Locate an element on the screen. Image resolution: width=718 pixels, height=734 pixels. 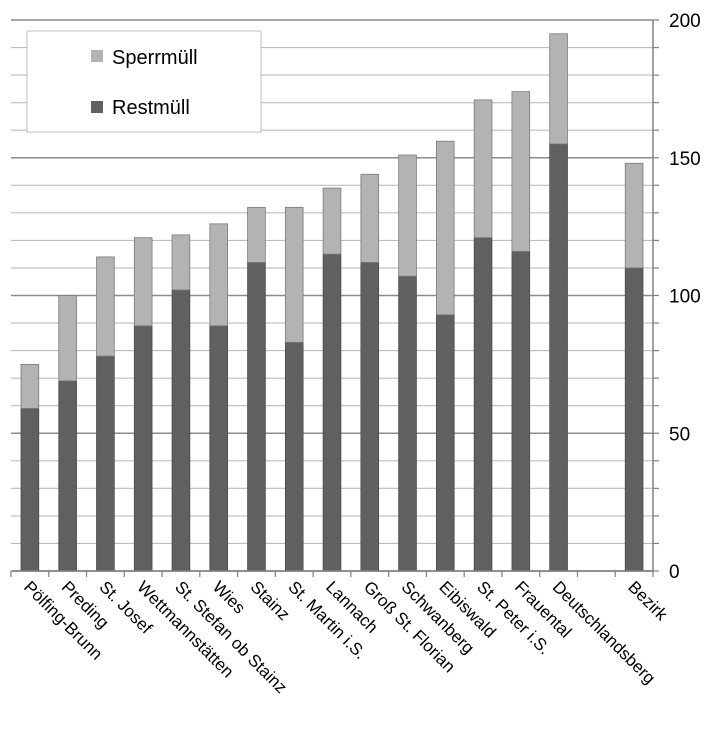
y-tick-label: 200 is located at coordinates (685, 21).